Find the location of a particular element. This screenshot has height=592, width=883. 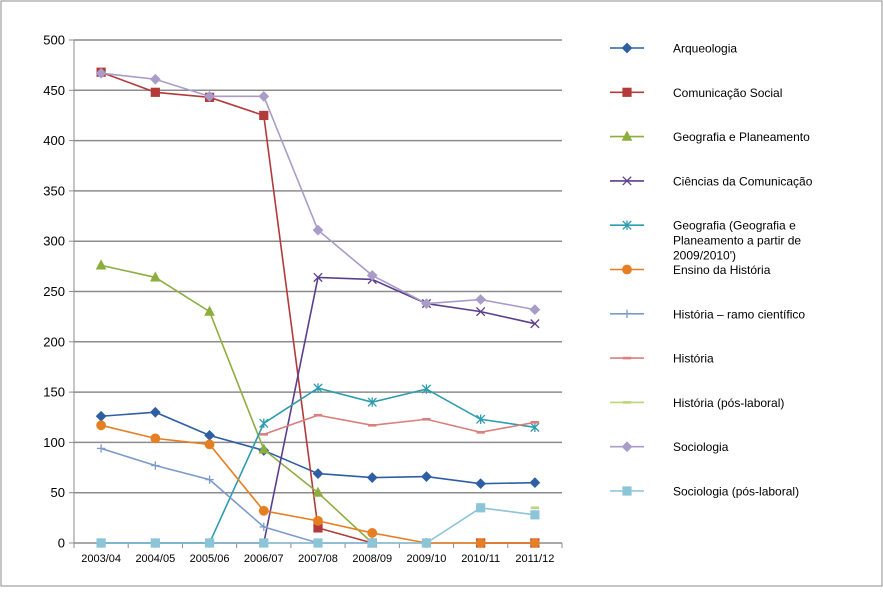

legend-label: Ciências da Comunicação is located at coordinates (743, 181).